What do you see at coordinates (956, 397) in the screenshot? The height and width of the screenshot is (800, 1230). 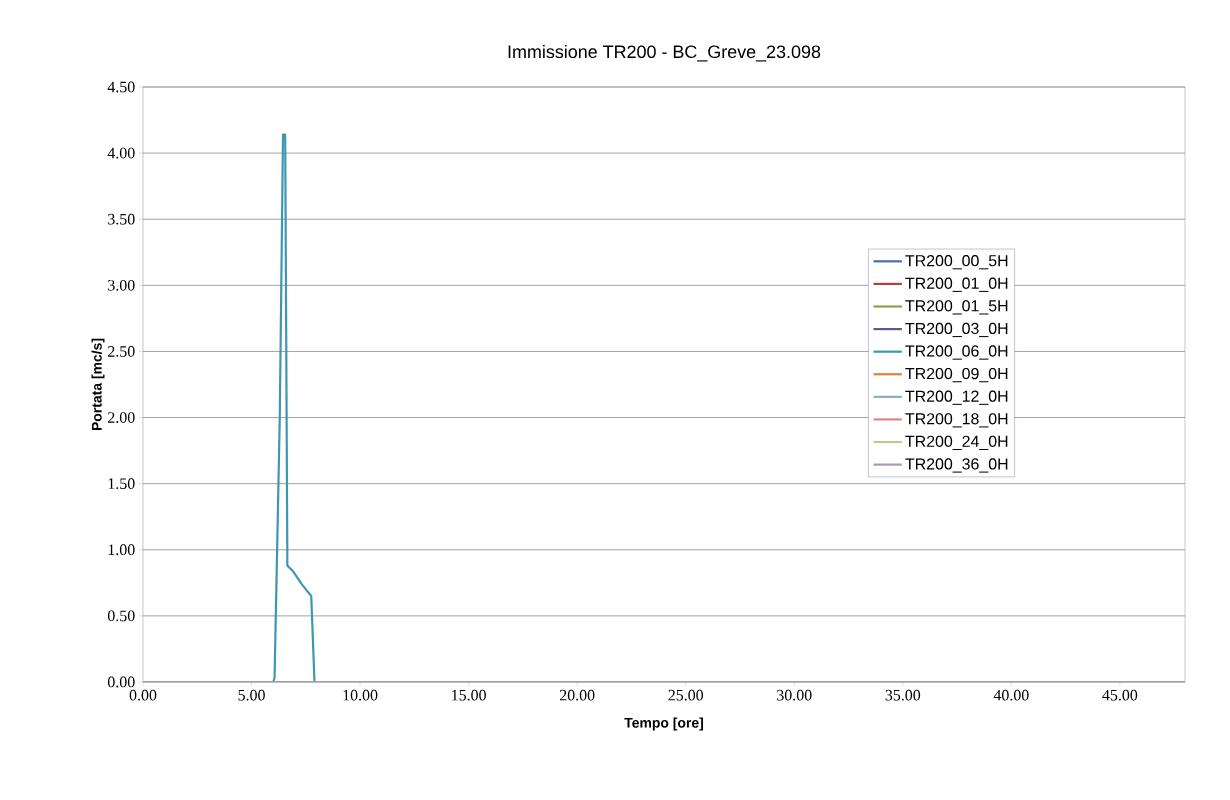 I see `legend-label: TR200_12_0H` at bounding box center [956, 397].